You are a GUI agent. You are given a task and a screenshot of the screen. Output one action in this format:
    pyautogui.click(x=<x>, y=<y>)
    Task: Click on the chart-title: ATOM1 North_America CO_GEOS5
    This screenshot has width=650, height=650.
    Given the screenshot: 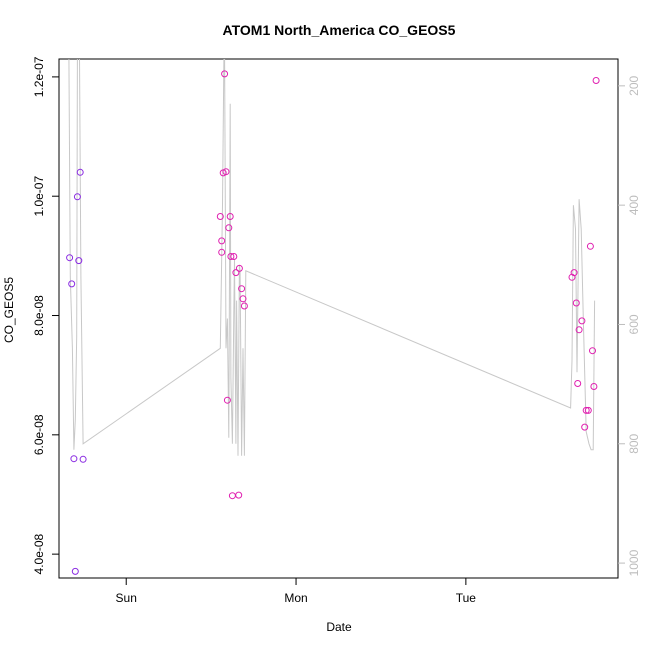 What is the action you would take?
    pyautogui.click(x=339, y=30)
    